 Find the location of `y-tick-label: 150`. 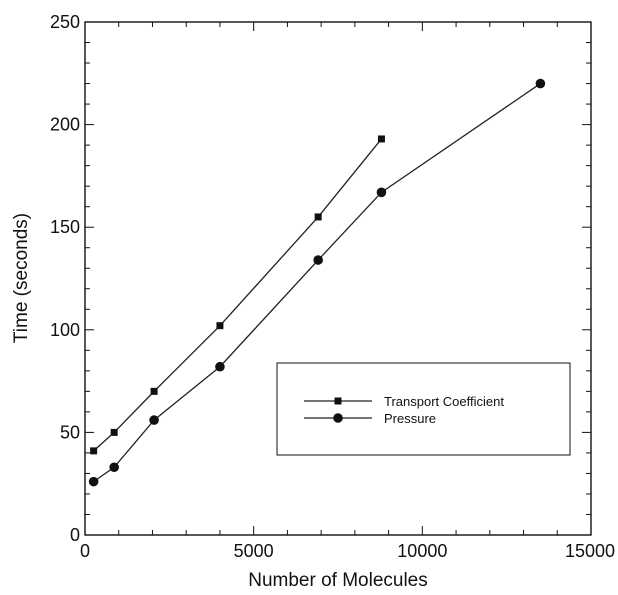

y-tick-label: 150 is located at coordinates (65, 227).